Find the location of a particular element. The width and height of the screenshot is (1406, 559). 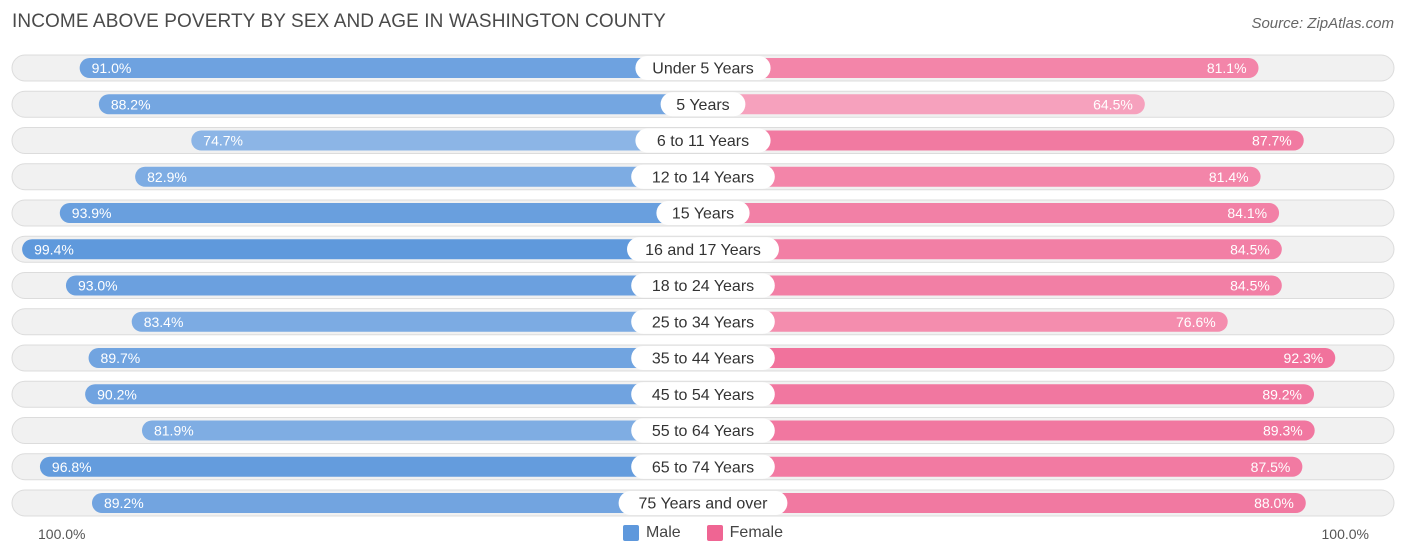

row-4: 93.9% 84.1% 15 Years is located at coordinates (703, 213).